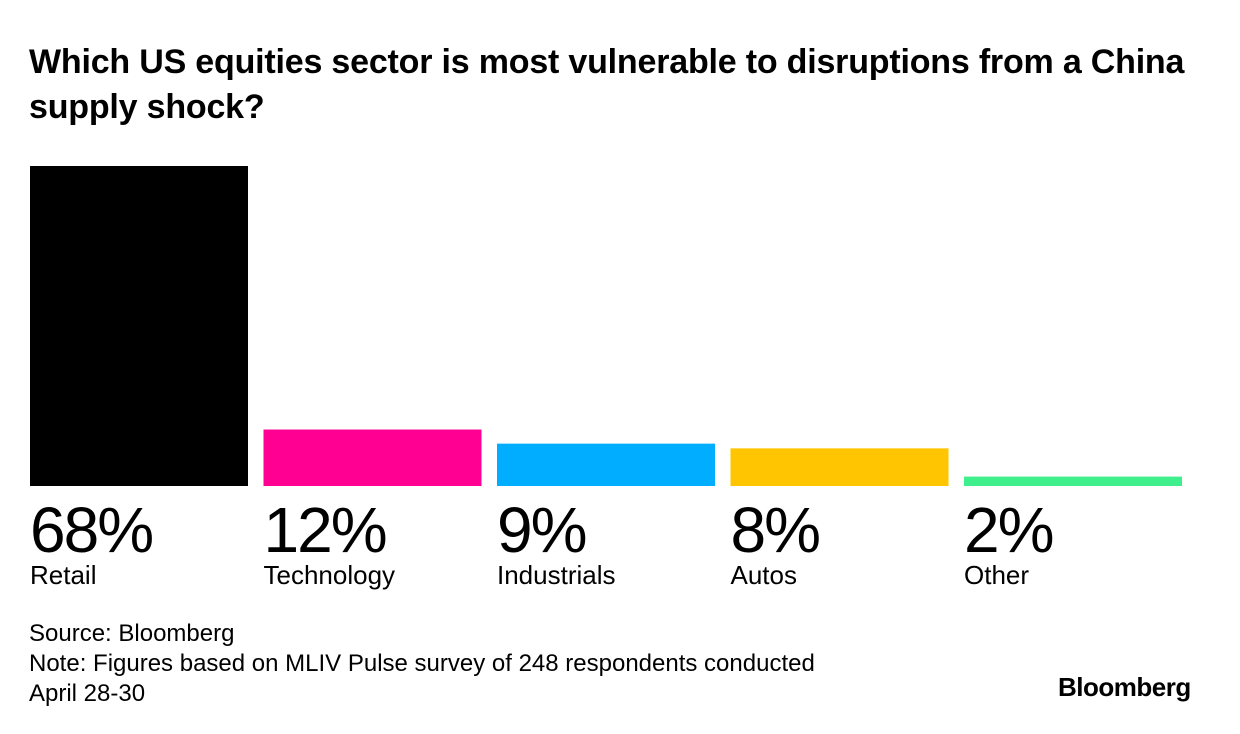  I want to click on value-label-industrials: 9%, so click(541, 530).